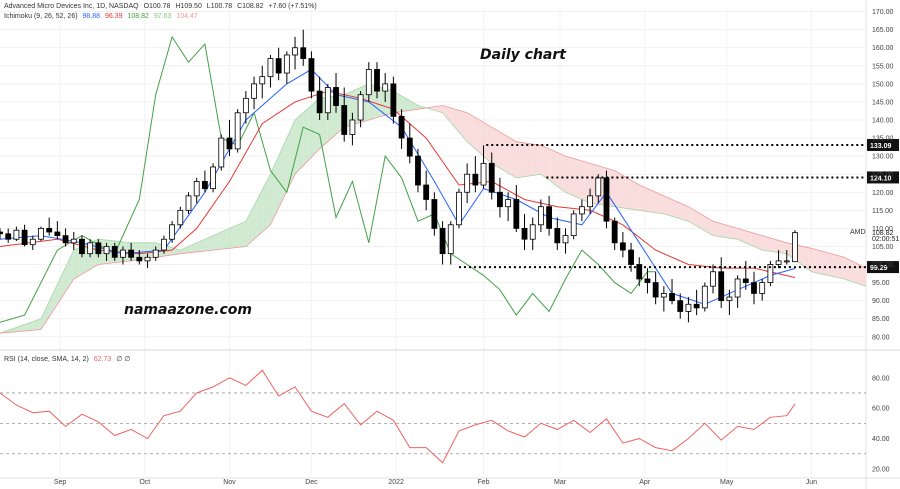  Describe the element at coordinates (883, 233) in the screenshot. I see `last-price-axis-label: 108.82` at that location.